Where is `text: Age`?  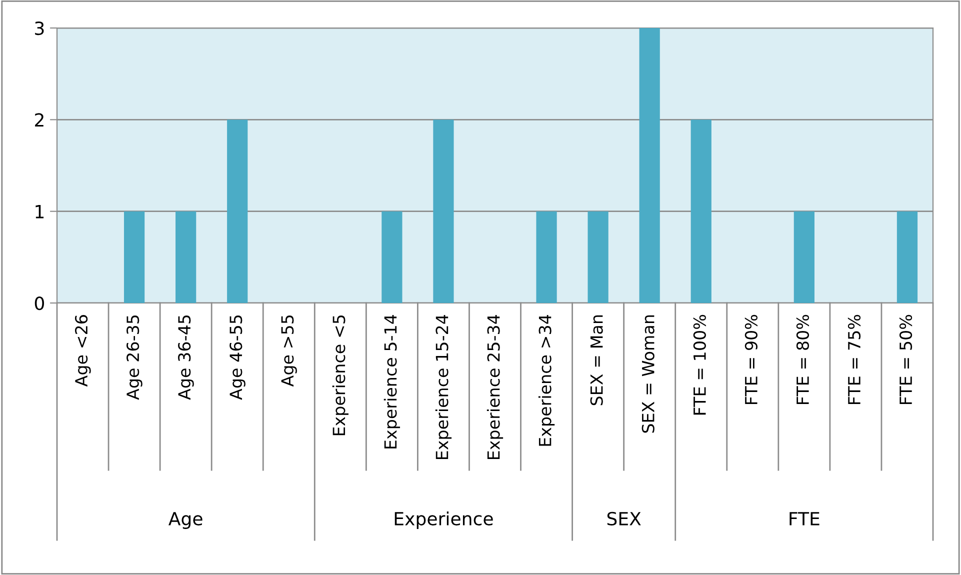
text: Age is located at coordinates (185, 520).